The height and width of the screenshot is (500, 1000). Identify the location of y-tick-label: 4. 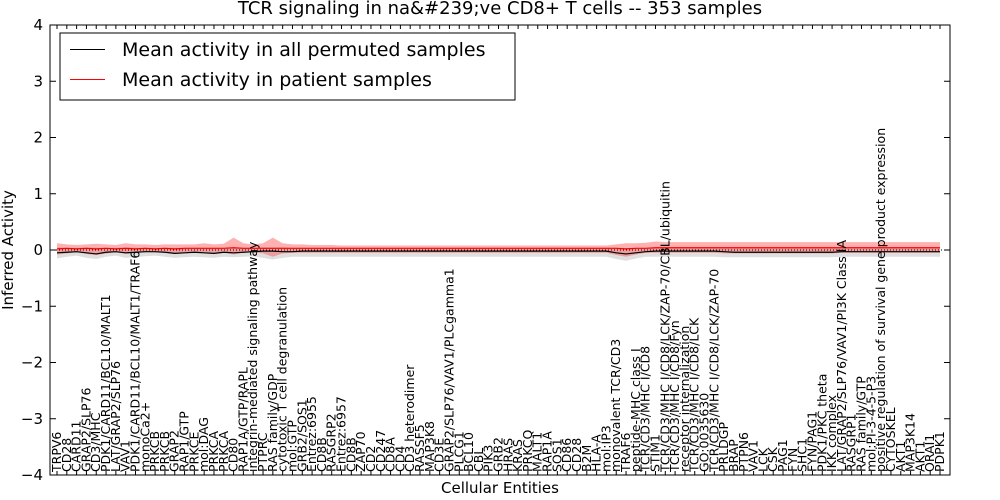
(38, 25).